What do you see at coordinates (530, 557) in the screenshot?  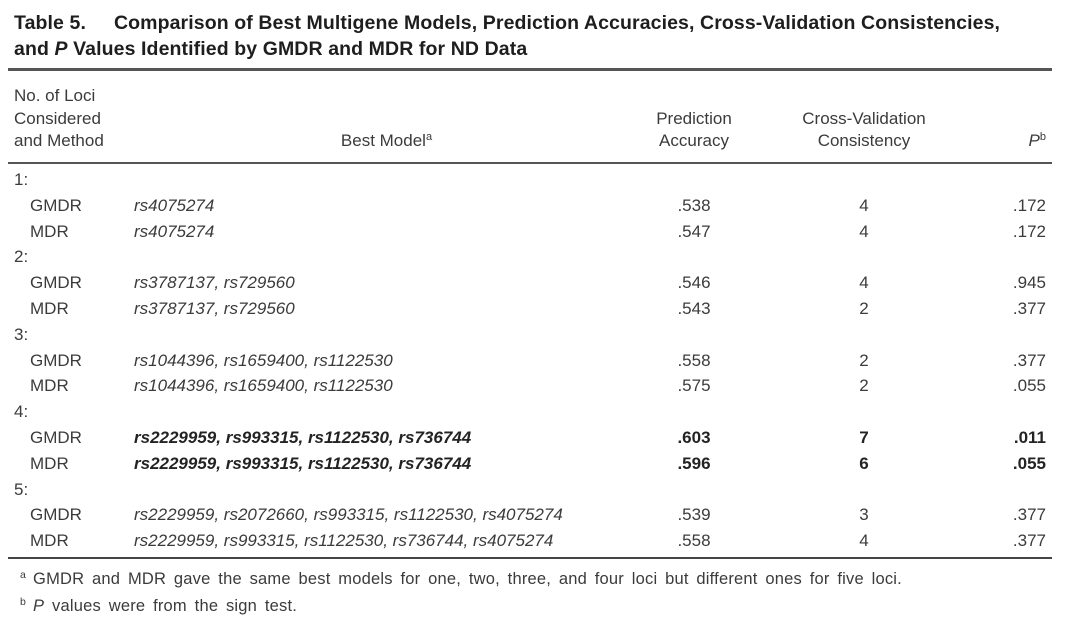 I see `table-bottom-rule` at bounding box center [530, 557].